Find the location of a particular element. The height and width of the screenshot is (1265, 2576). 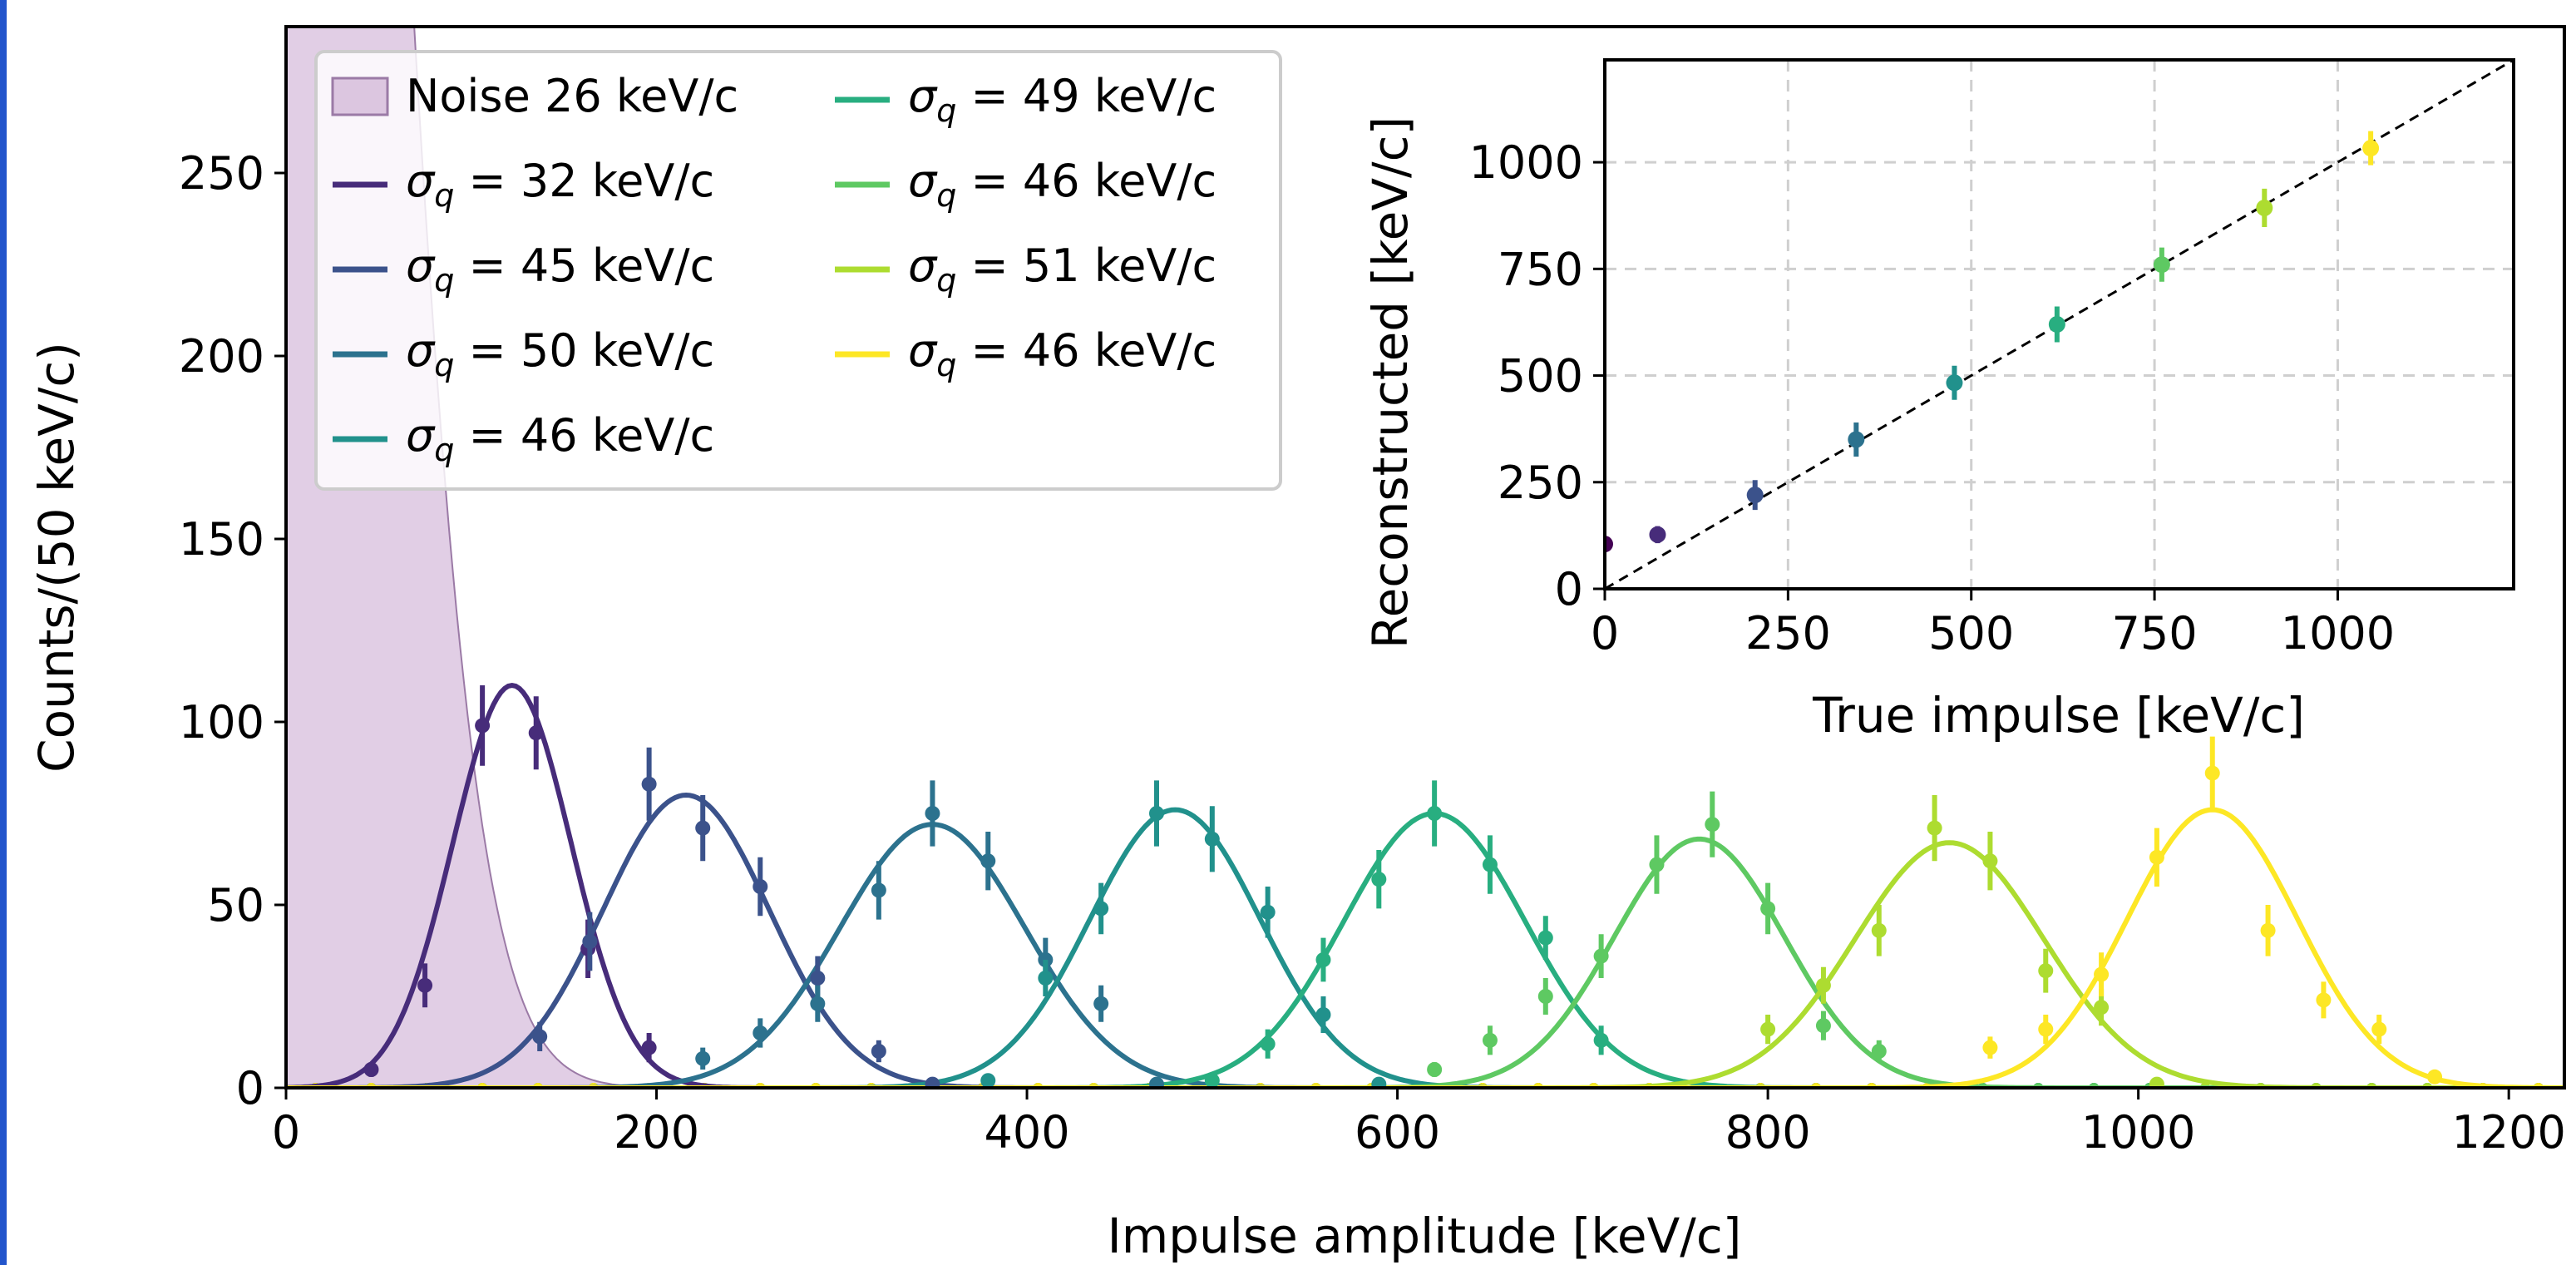

y-tick-label-100: 100 is located at coordinates (221, 722).